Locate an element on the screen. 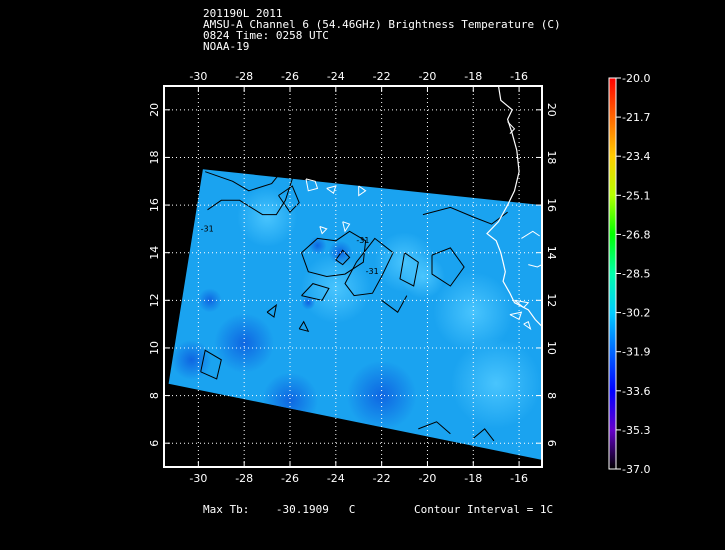 The width and height of the screenshot is (725, 550). max-tb-unit: C is located at coordinates (352, 509).